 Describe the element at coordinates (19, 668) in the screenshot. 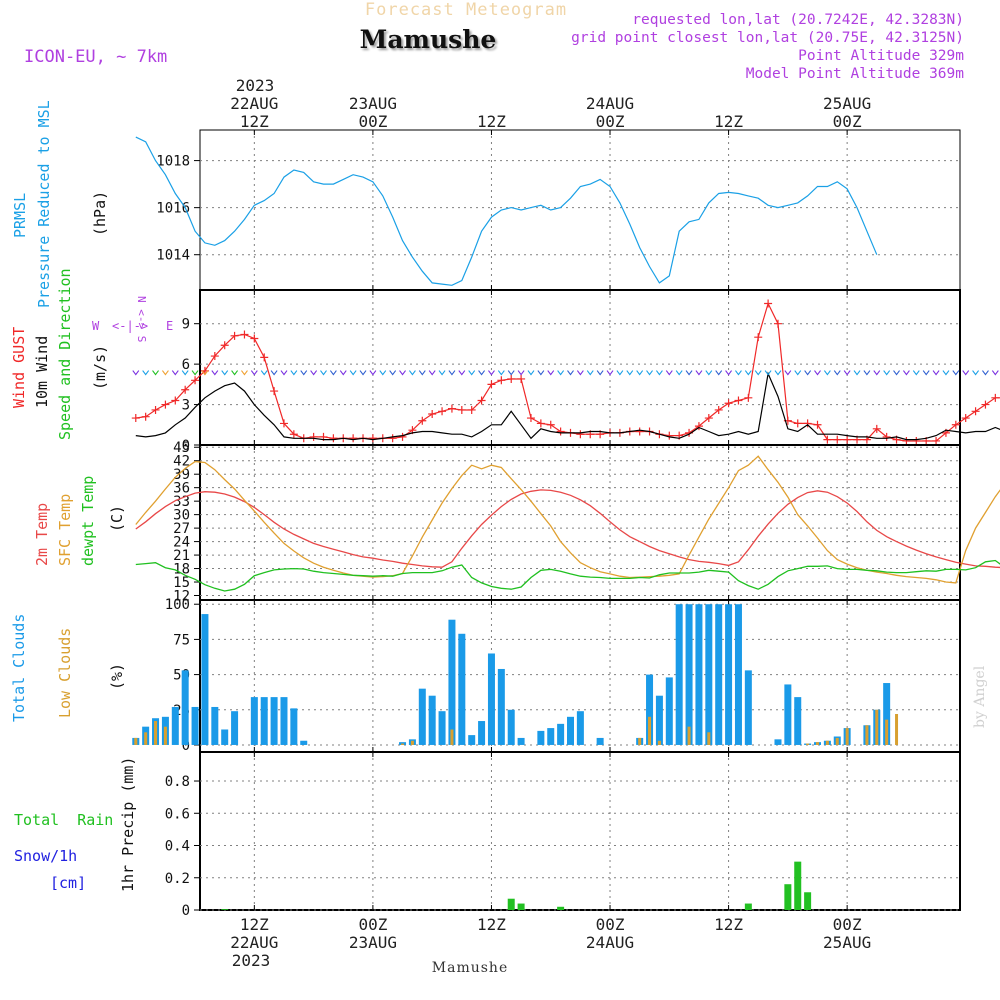

I see `total-clouds-label: Total Clouds` at that location.